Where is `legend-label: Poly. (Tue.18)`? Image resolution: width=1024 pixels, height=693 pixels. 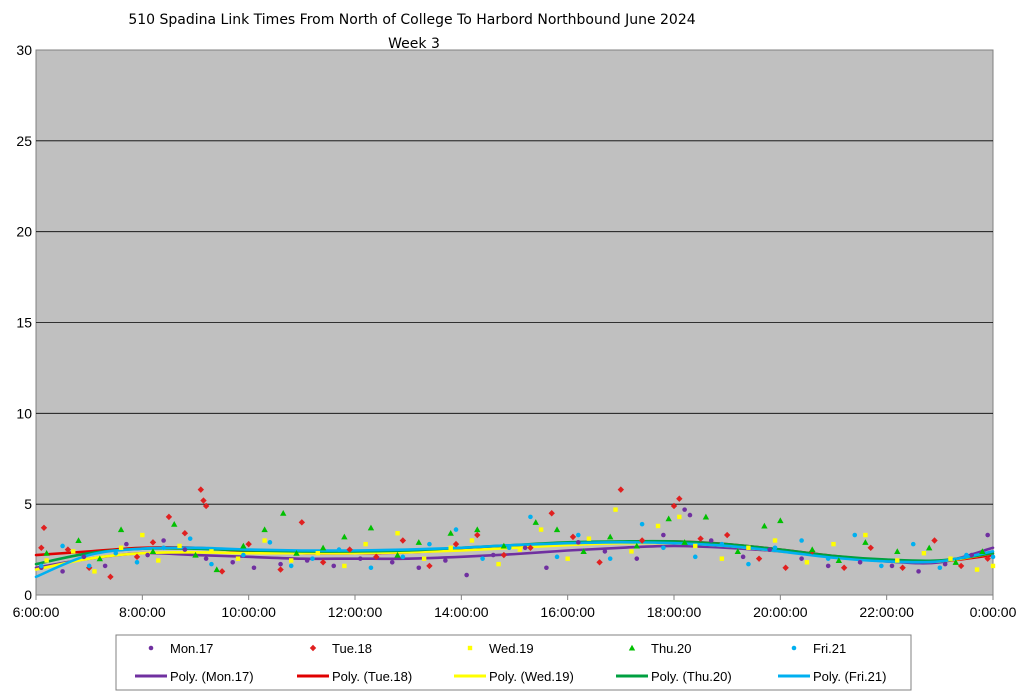
legend-label: Poly. (Tue.18) is located at coordinates (372, 676).